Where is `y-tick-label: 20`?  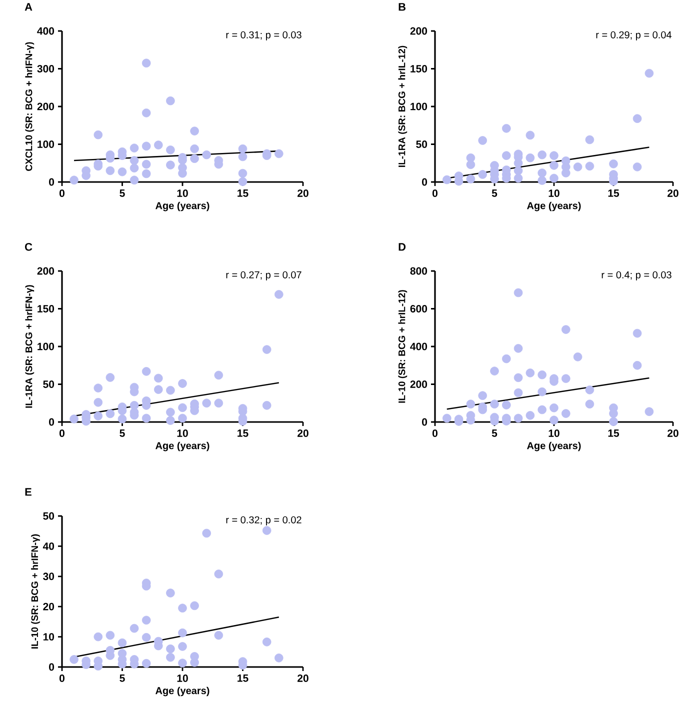 y-tick-label: 20 is located at coordinates (48, 606).